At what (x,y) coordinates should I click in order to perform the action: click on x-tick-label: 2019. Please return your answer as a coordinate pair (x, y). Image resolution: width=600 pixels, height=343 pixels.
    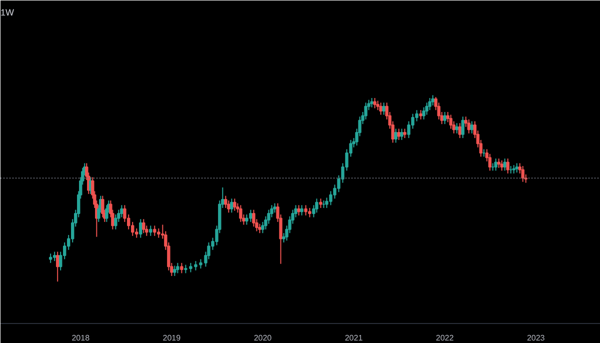
    Looking at the image, I should click on (172, 338).